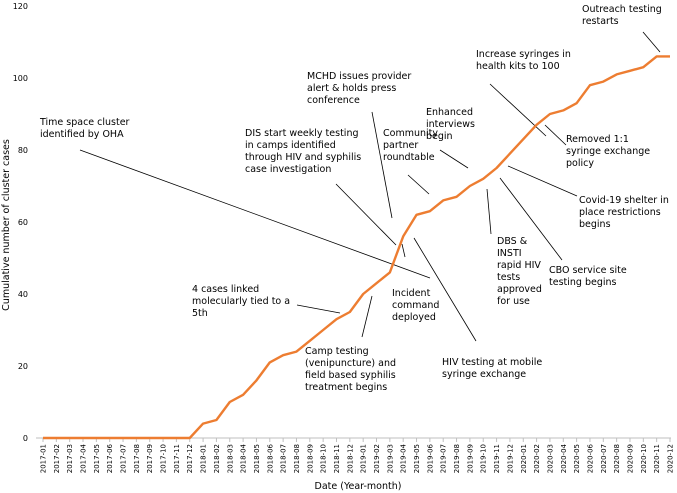 Image resolution: width=677 pixels, height=493 pixels. I want to click on y-tick-label: 20, so click(23, 366).